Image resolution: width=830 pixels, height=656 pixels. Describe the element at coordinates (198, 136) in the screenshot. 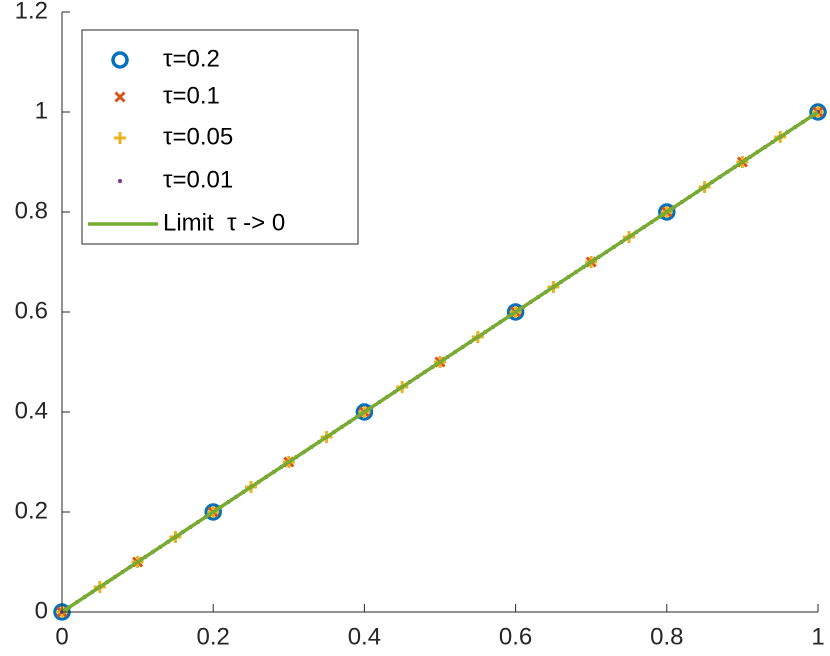

I see `legend-label: τ=0.05` at that location.